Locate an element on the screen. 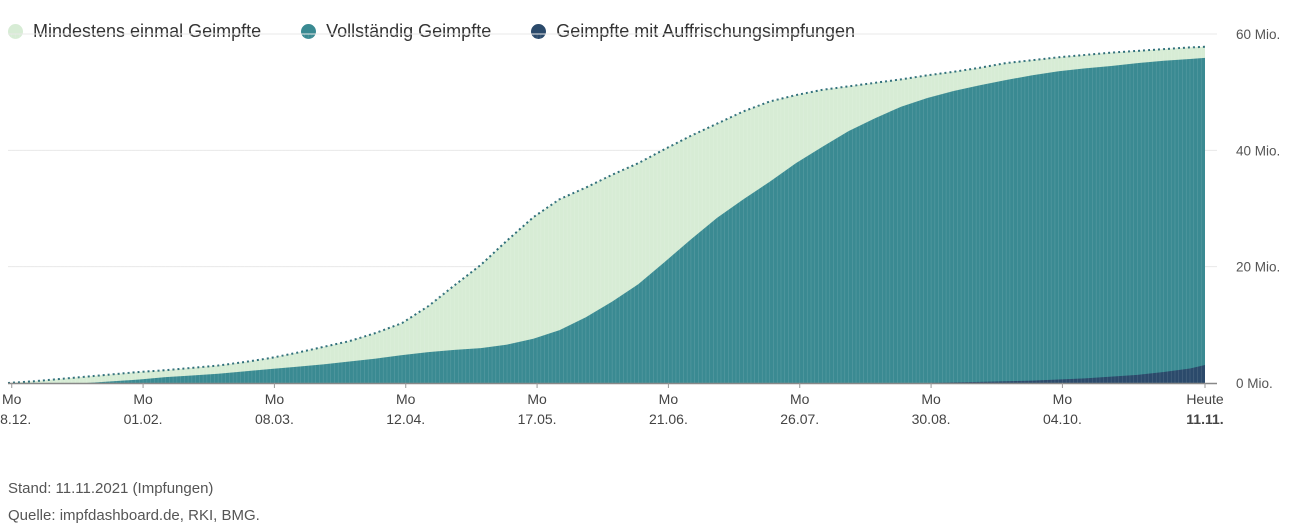 The height and width of the screenshot is (530, 1290). x-tick-weekday-1: Mo is located at coordinates (143, 399).